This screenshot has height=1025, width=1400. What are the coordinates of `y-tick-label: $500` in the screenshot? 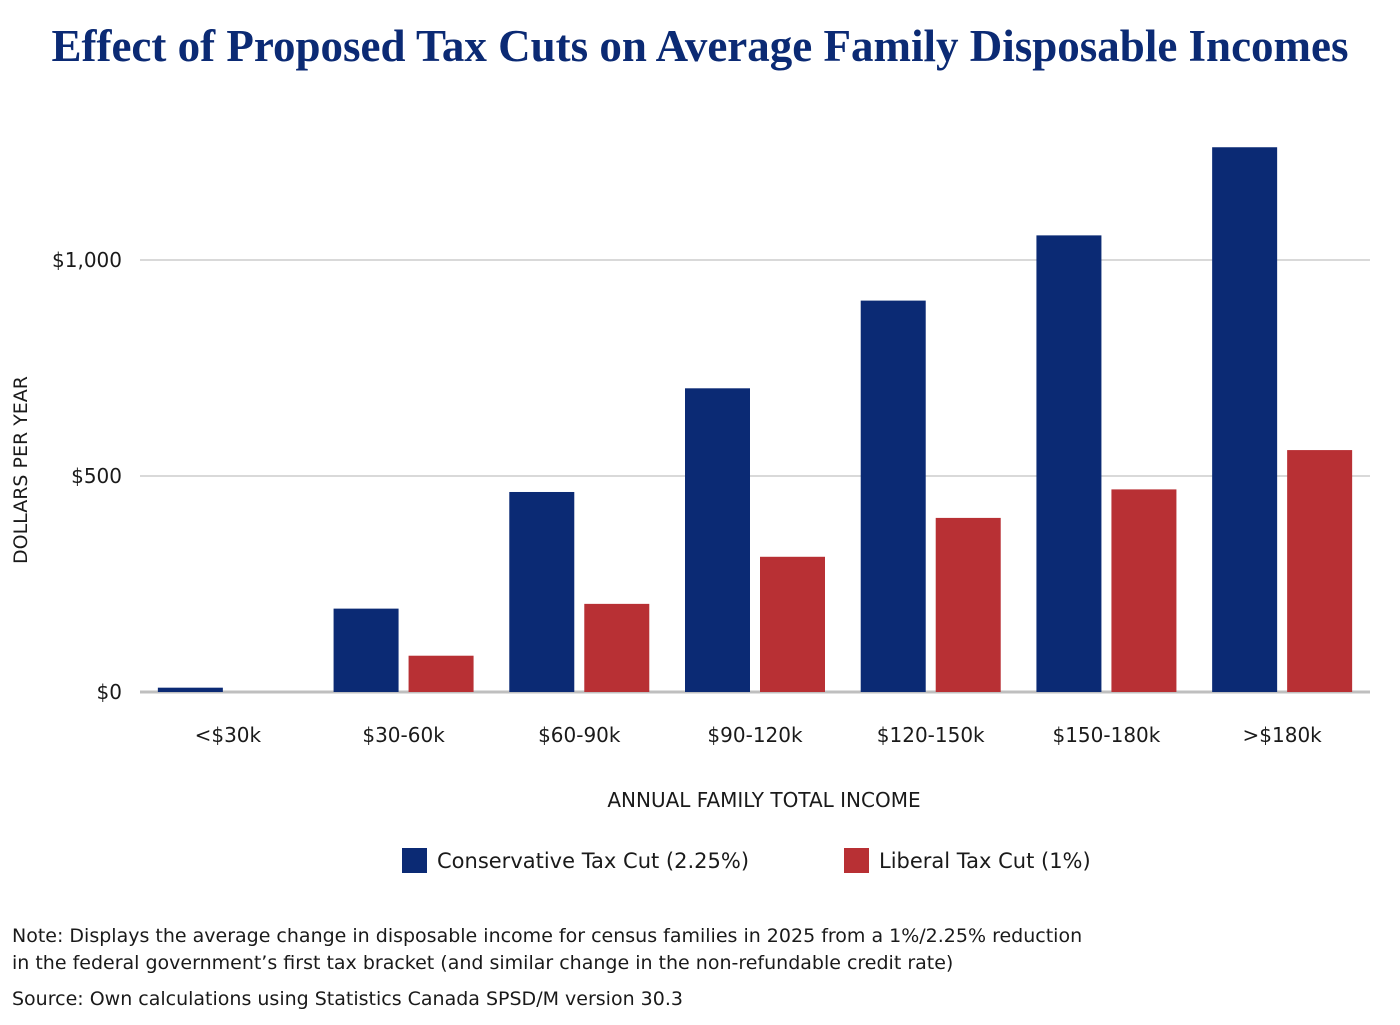 It's located at (96, 476).